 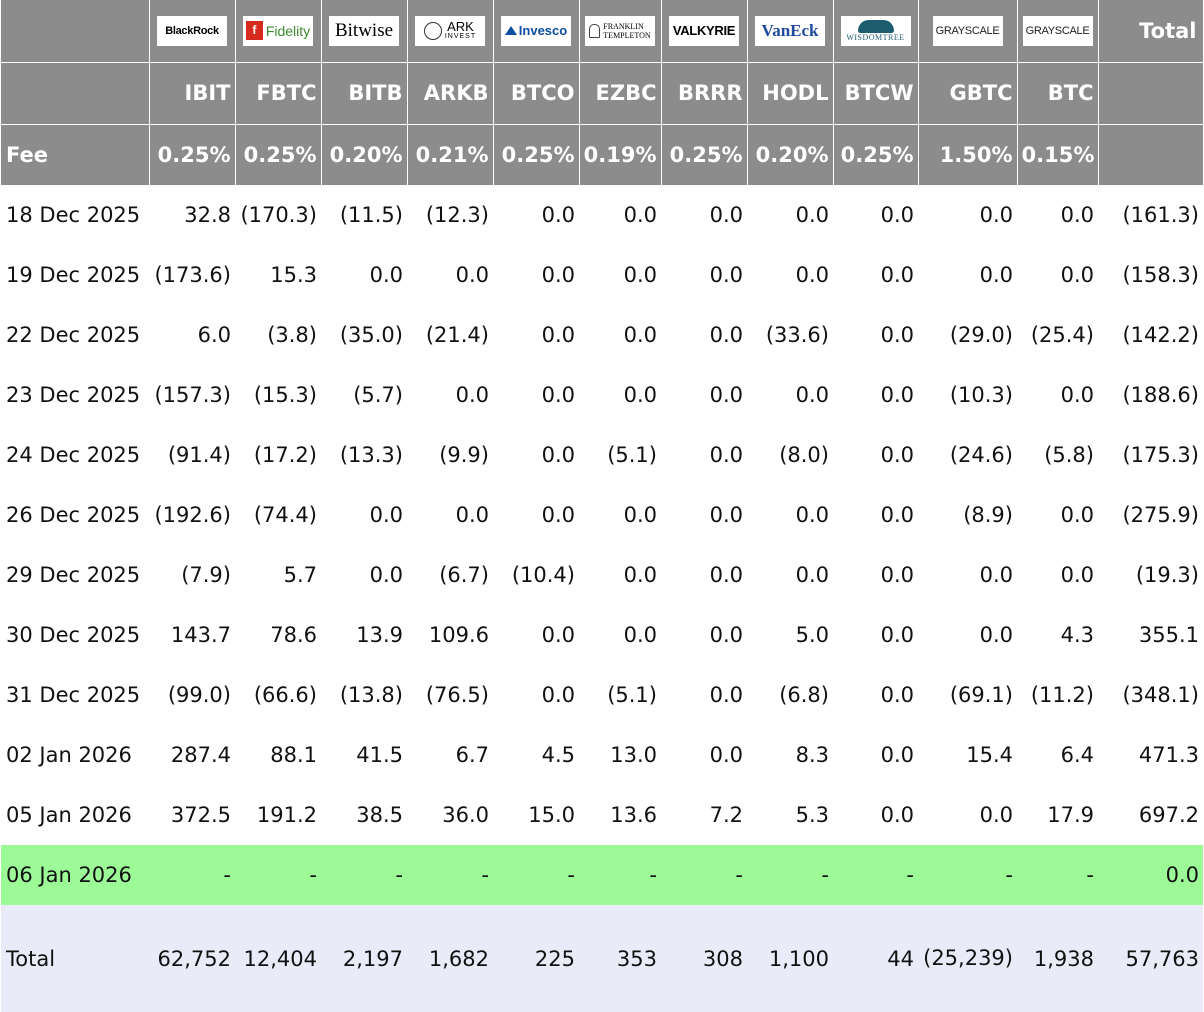 What do you see at coordinates (278, 275) in the screenshot?
I see `flow-cell: 15.3` at bounding box center [278, 275].